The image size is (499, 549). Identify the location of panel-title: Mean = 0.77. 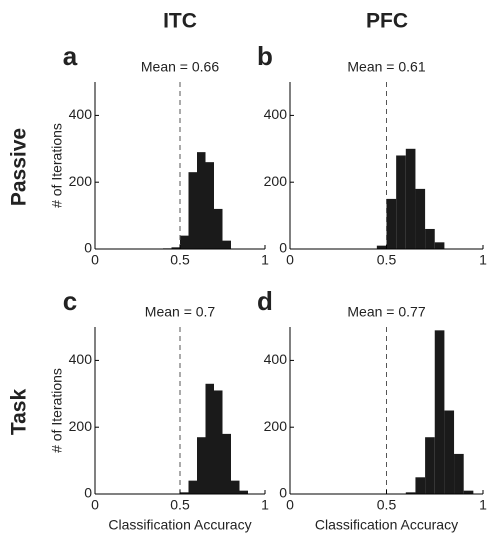
(386, 312).